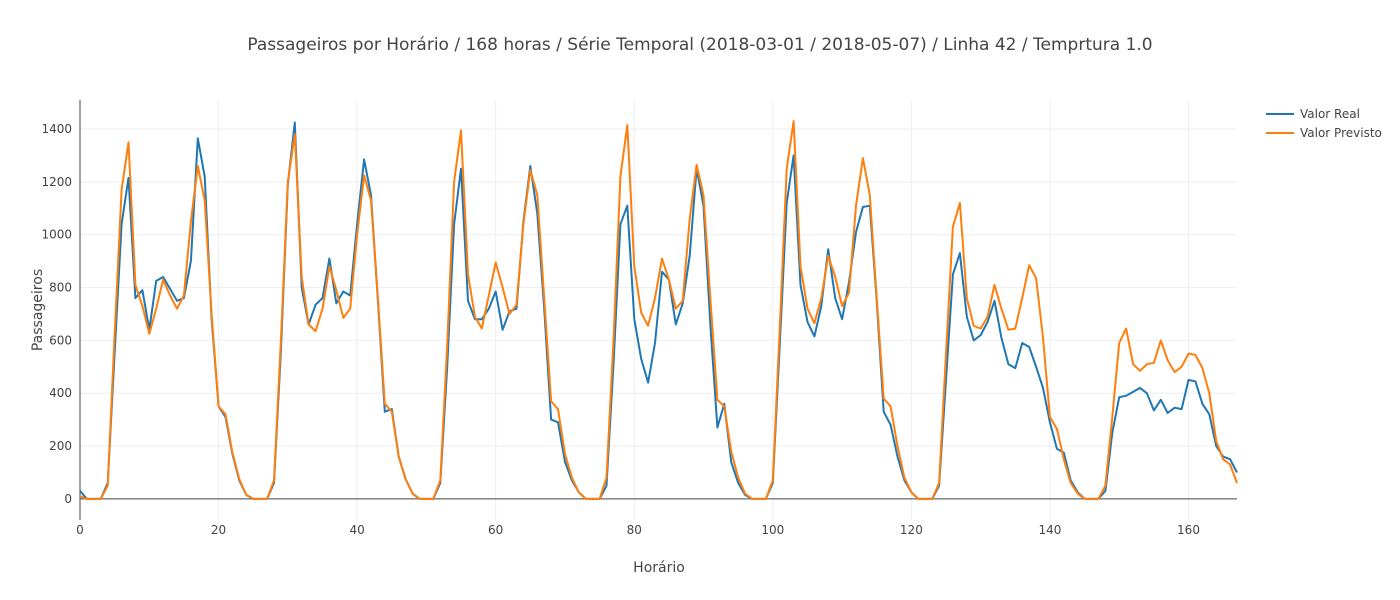  I want to click on y-tick-label: 400, so click(60, 393).